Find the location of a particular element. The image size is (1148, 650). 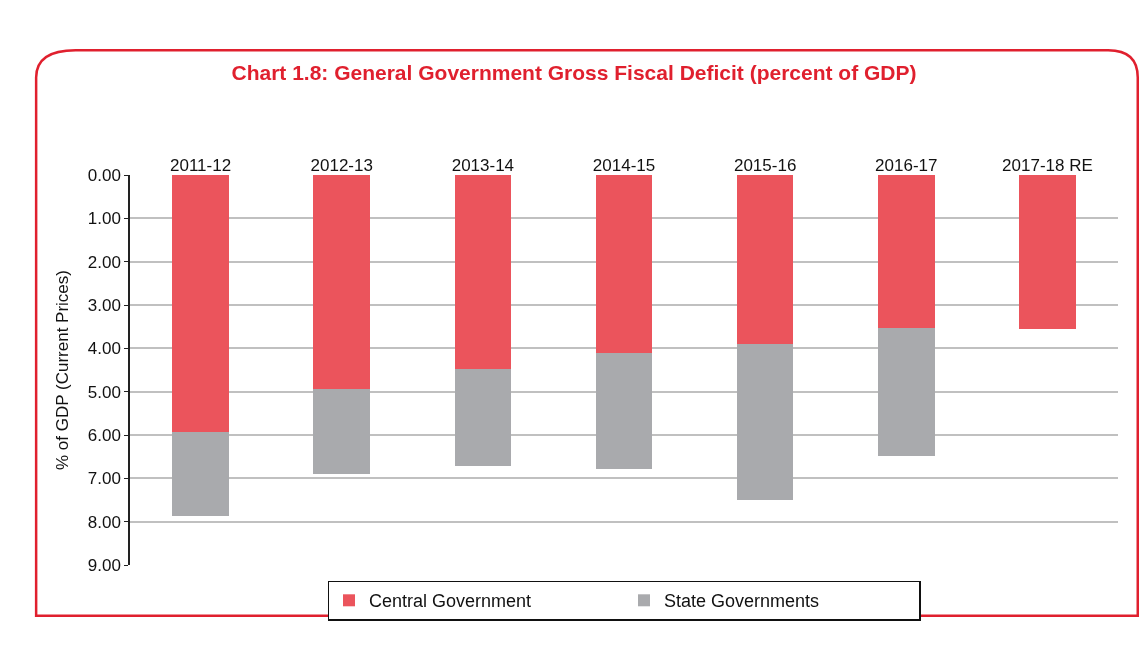

x-tick-label: 2012-13 is located at coordinates (341, 165).